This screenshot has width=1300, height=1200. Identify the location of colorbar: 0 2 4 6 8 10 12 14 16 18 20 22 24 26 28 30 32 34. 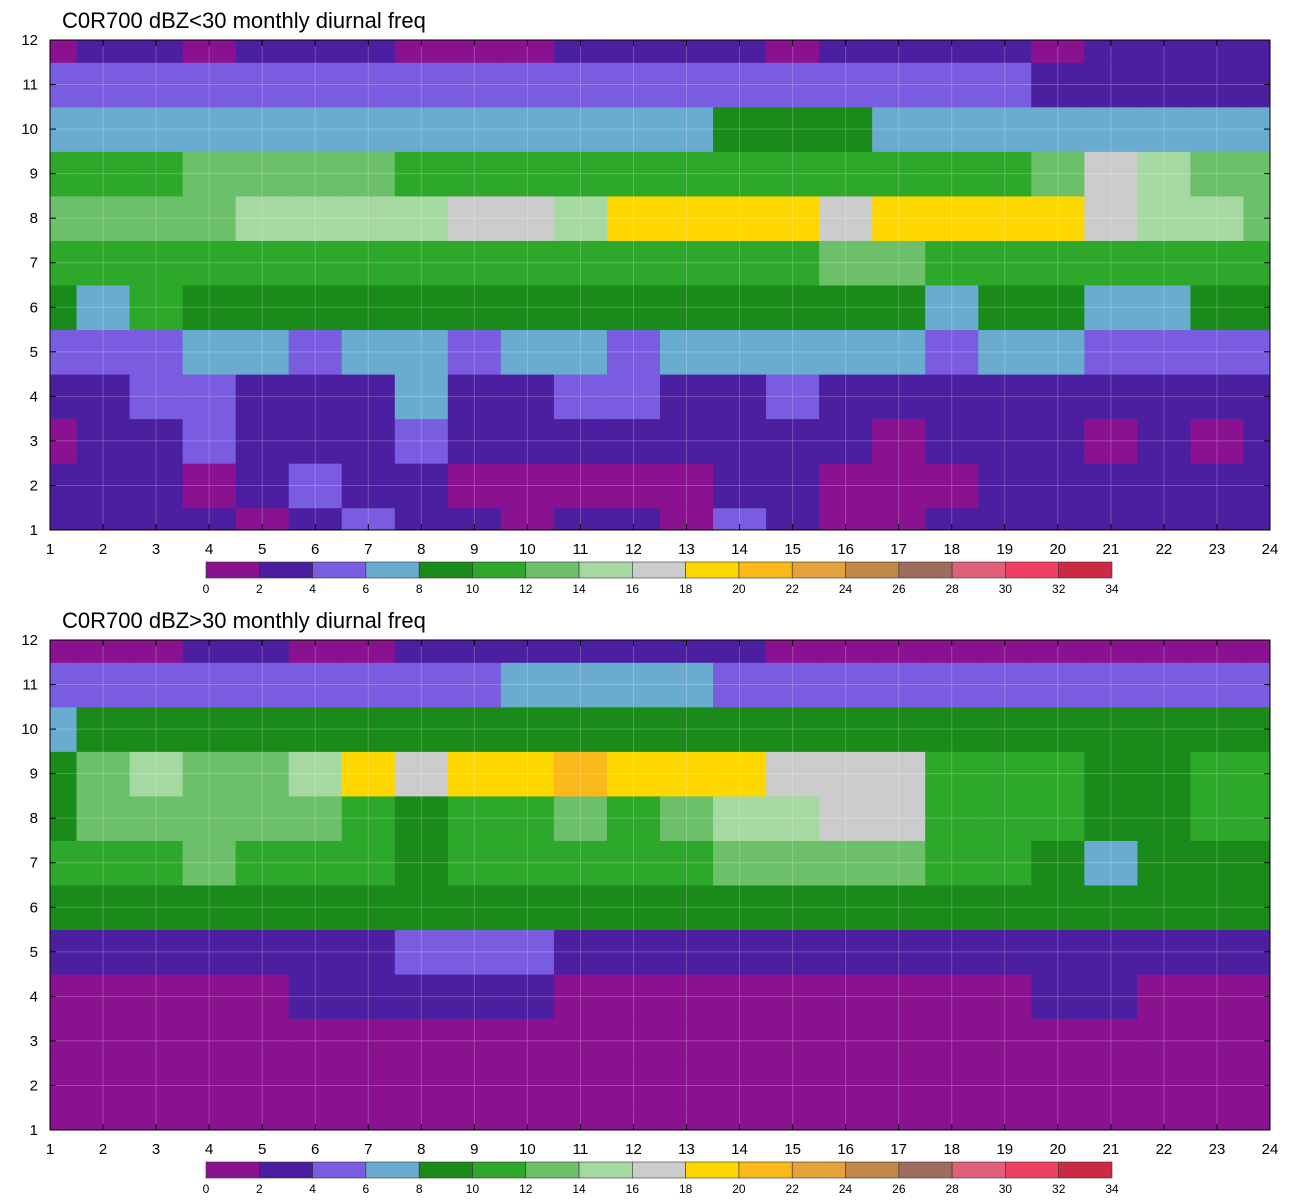
(661, 578).